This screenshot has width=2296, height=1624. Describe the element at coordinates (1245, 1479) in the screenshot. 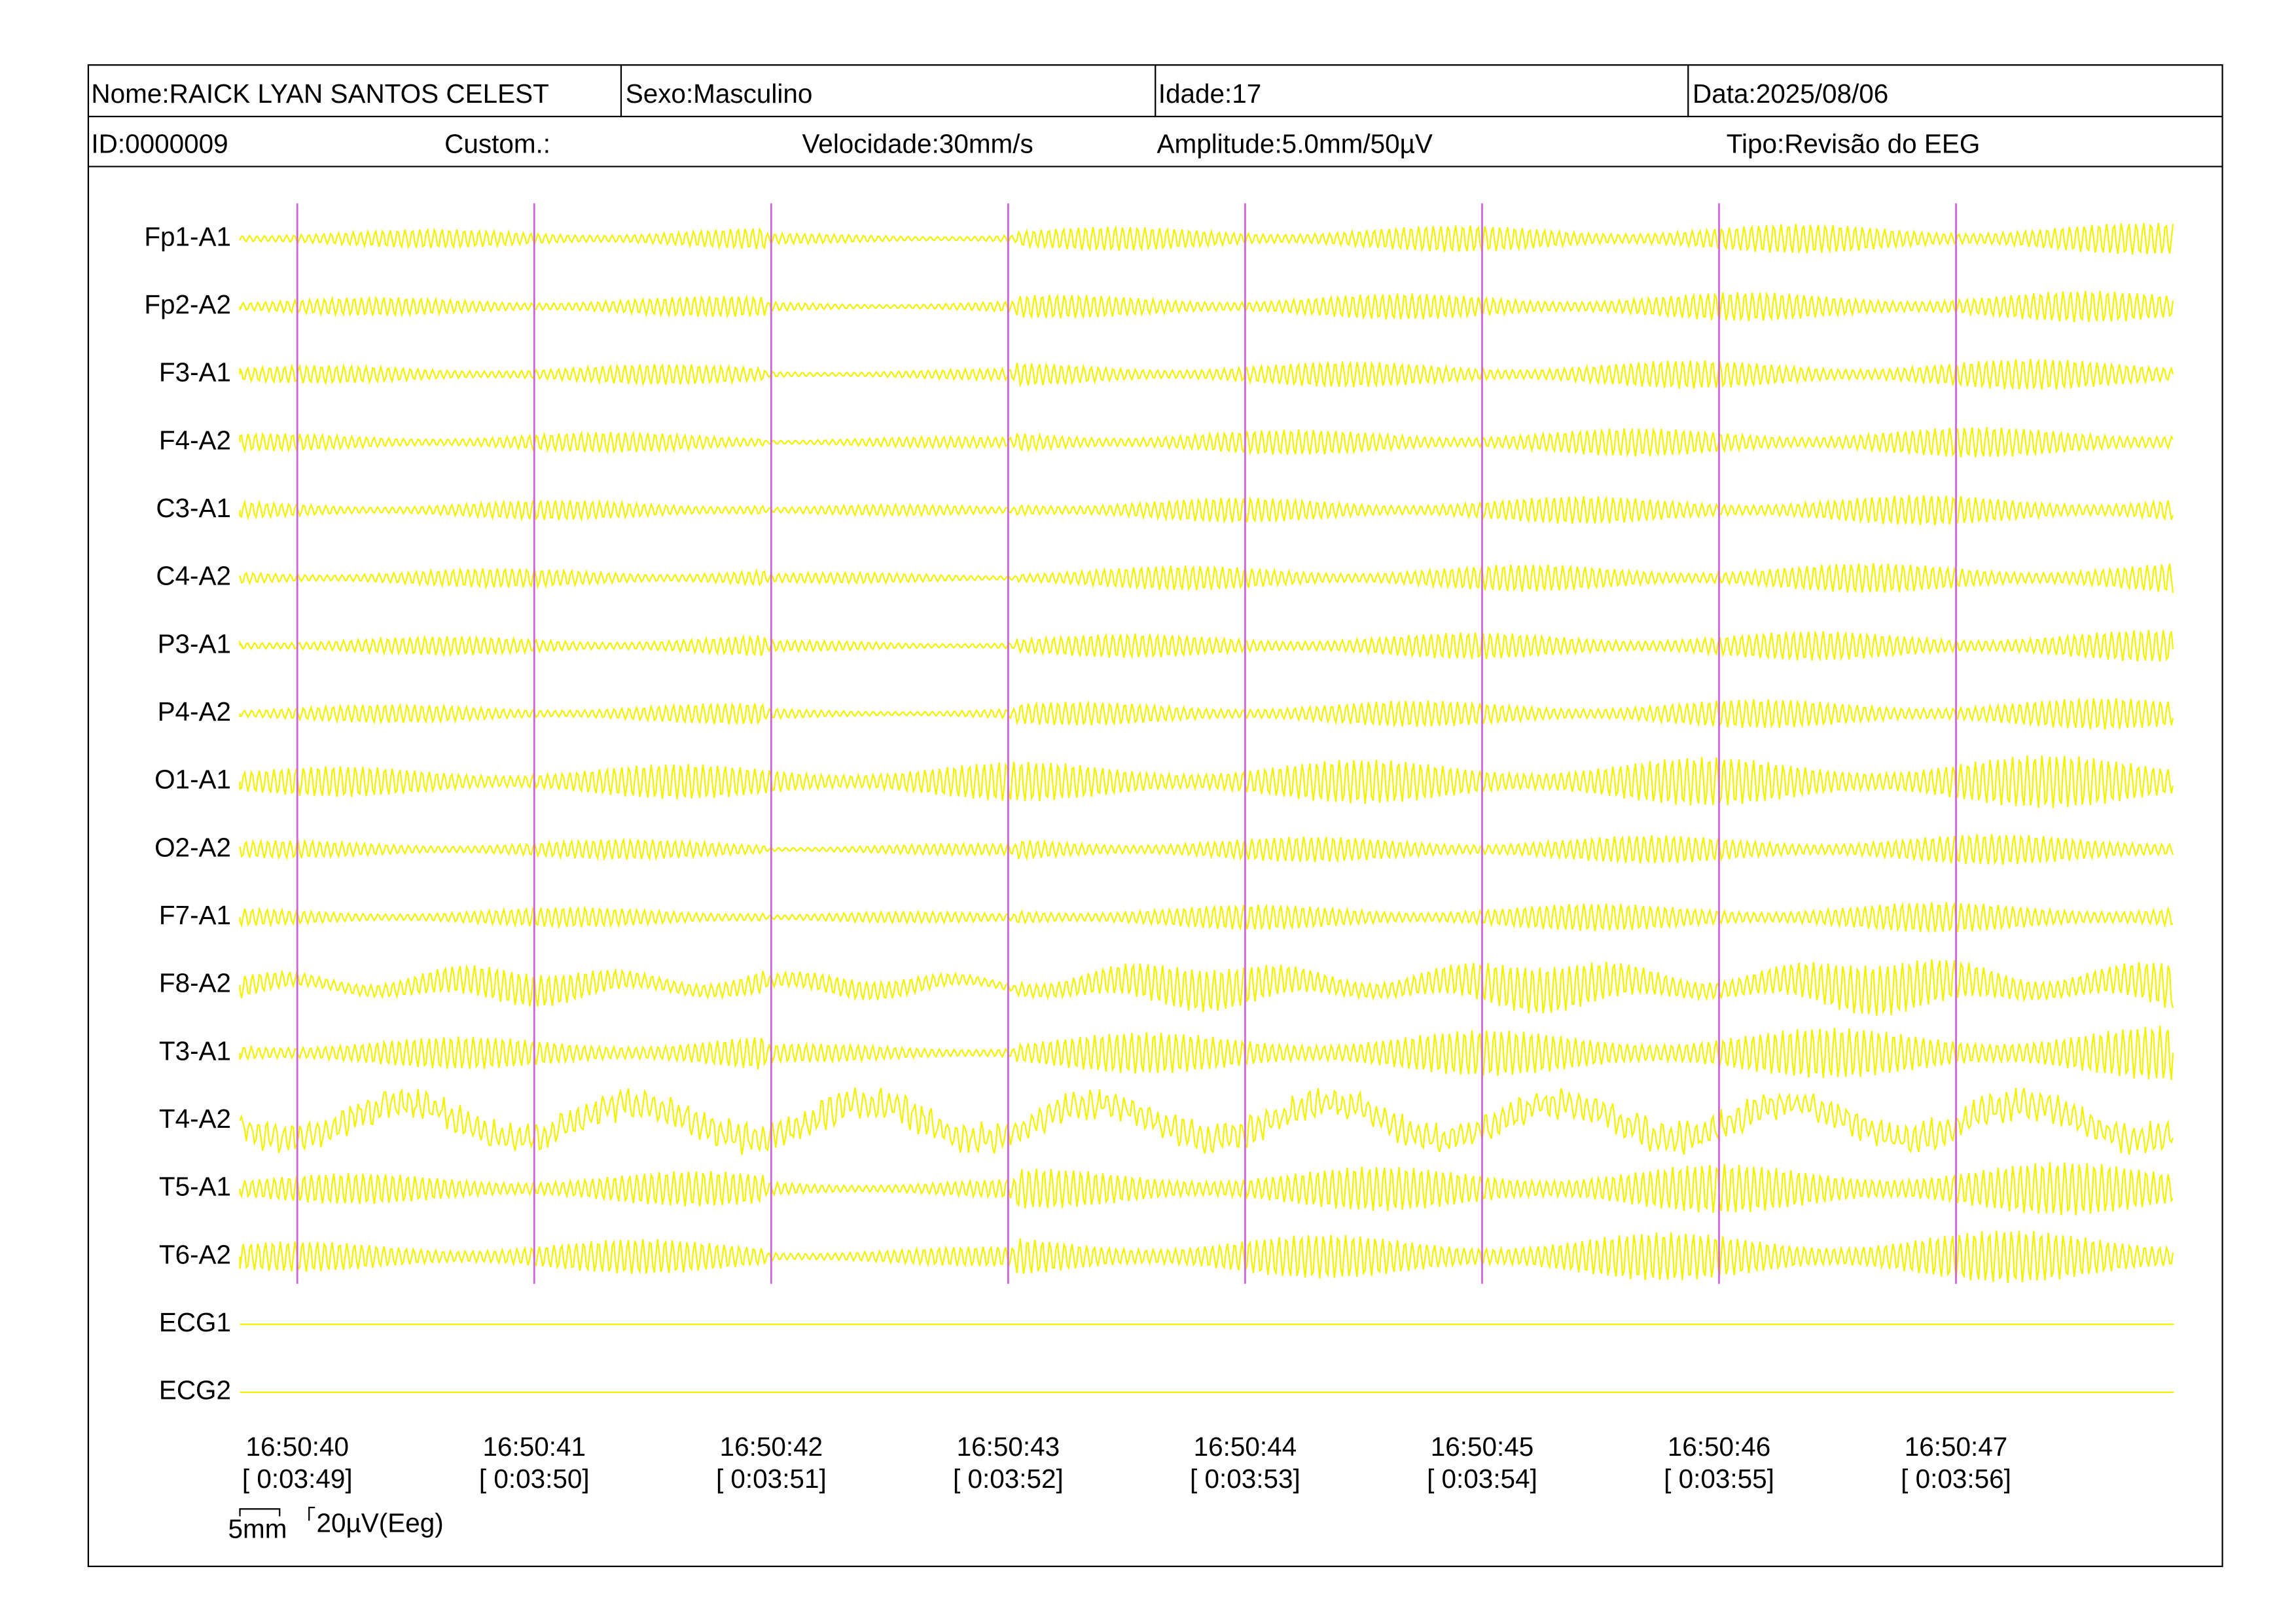

I see `time-elapsed: [ 0:03:53]` at that location.